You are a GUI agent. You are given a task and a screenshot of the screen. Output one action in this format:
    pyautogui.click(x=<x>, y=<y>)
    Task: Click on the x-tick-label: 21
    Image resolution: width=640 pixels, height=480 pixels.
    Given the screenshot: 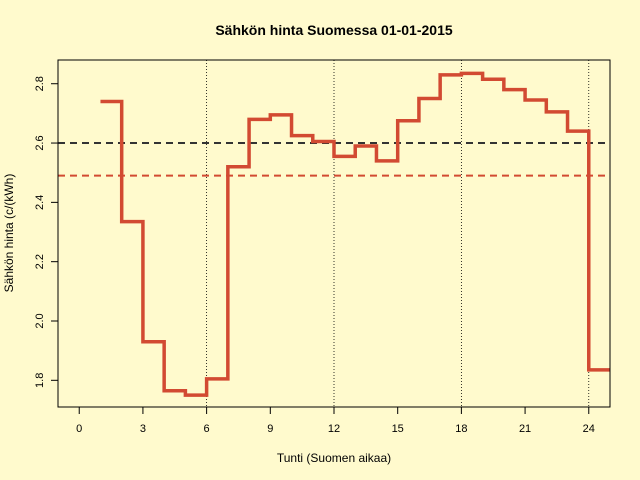 What is the action you would take?
    pyautogui.click(x=525, y=429)
    